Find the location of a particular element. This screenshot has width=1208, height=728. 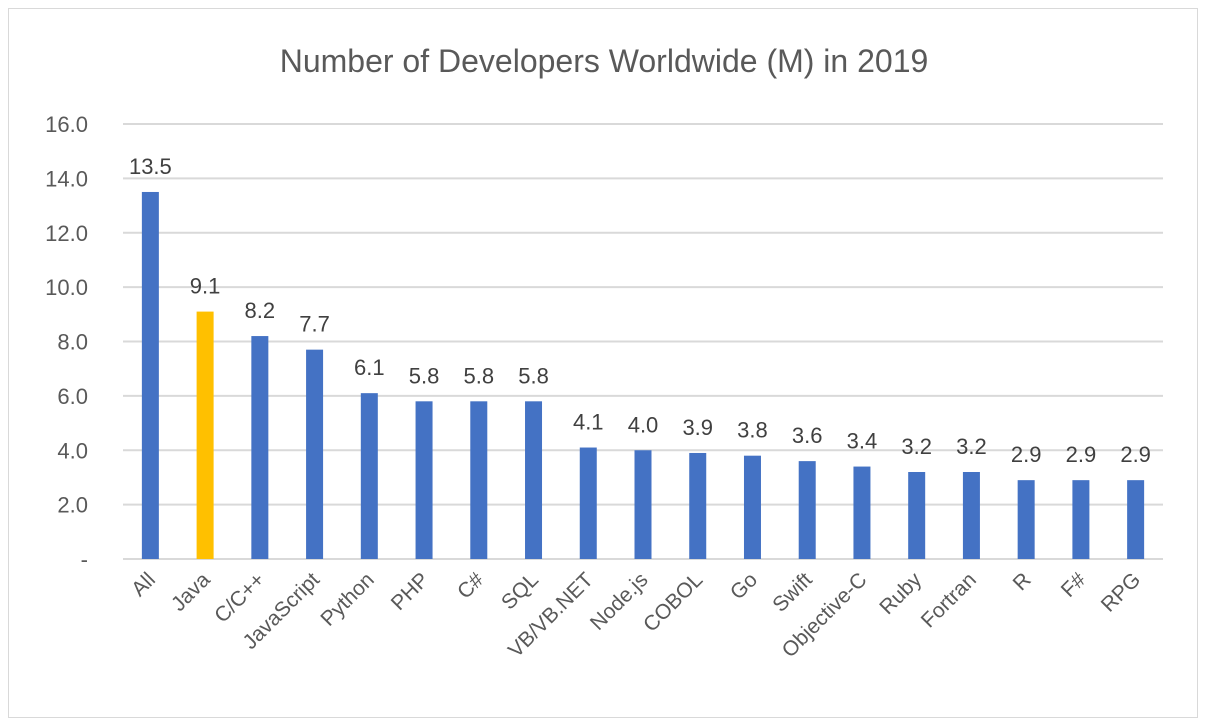

category-label: Python is located at coordinates (347, 599).